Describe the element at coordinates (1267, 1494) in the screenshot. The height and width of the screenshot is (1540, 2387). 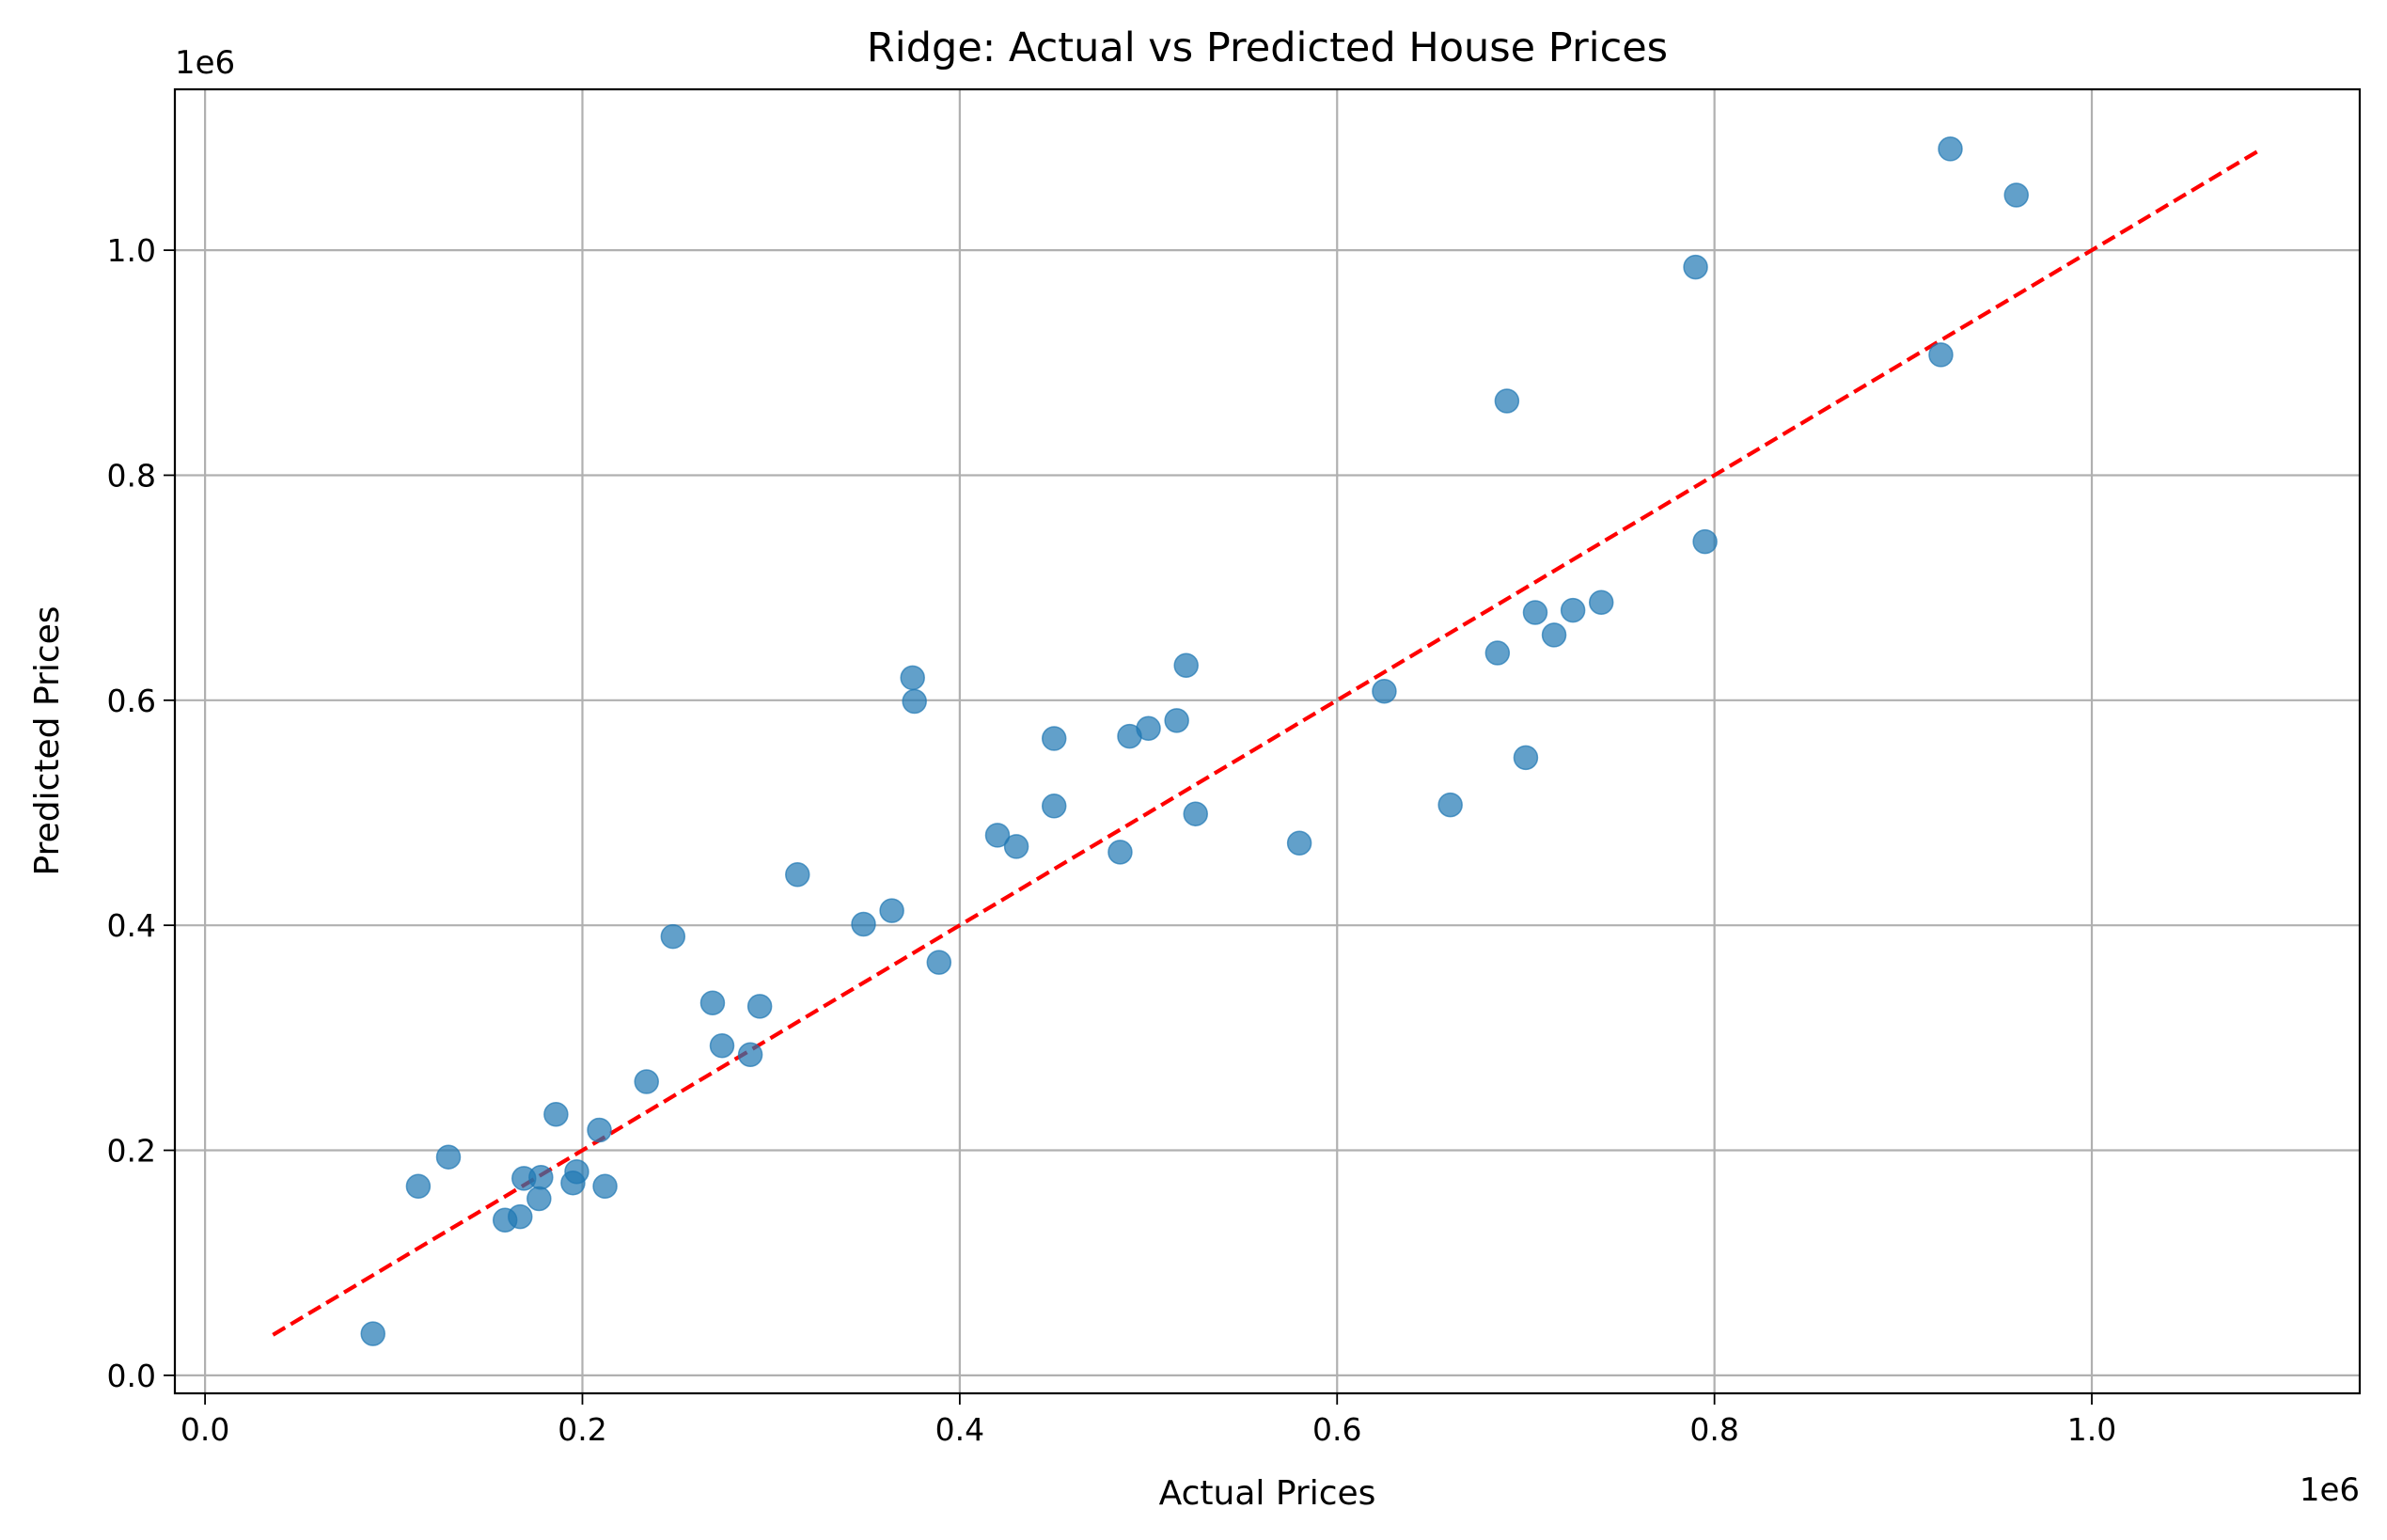
I see `x-axis-label: Actual Prices` at that location.